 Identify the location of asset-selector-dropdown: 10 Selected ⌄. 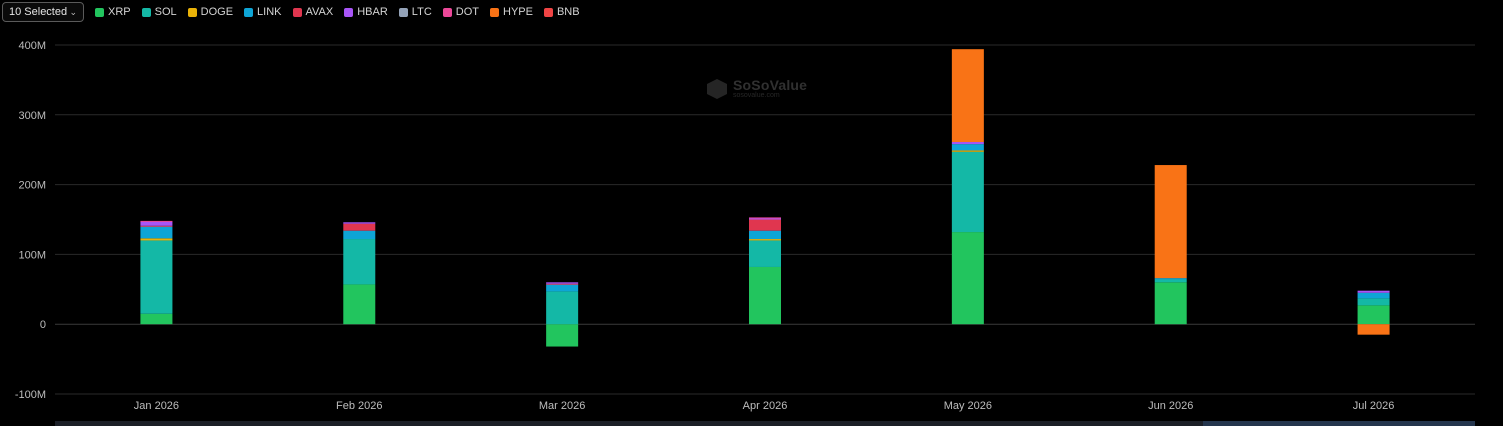
(43, 12).